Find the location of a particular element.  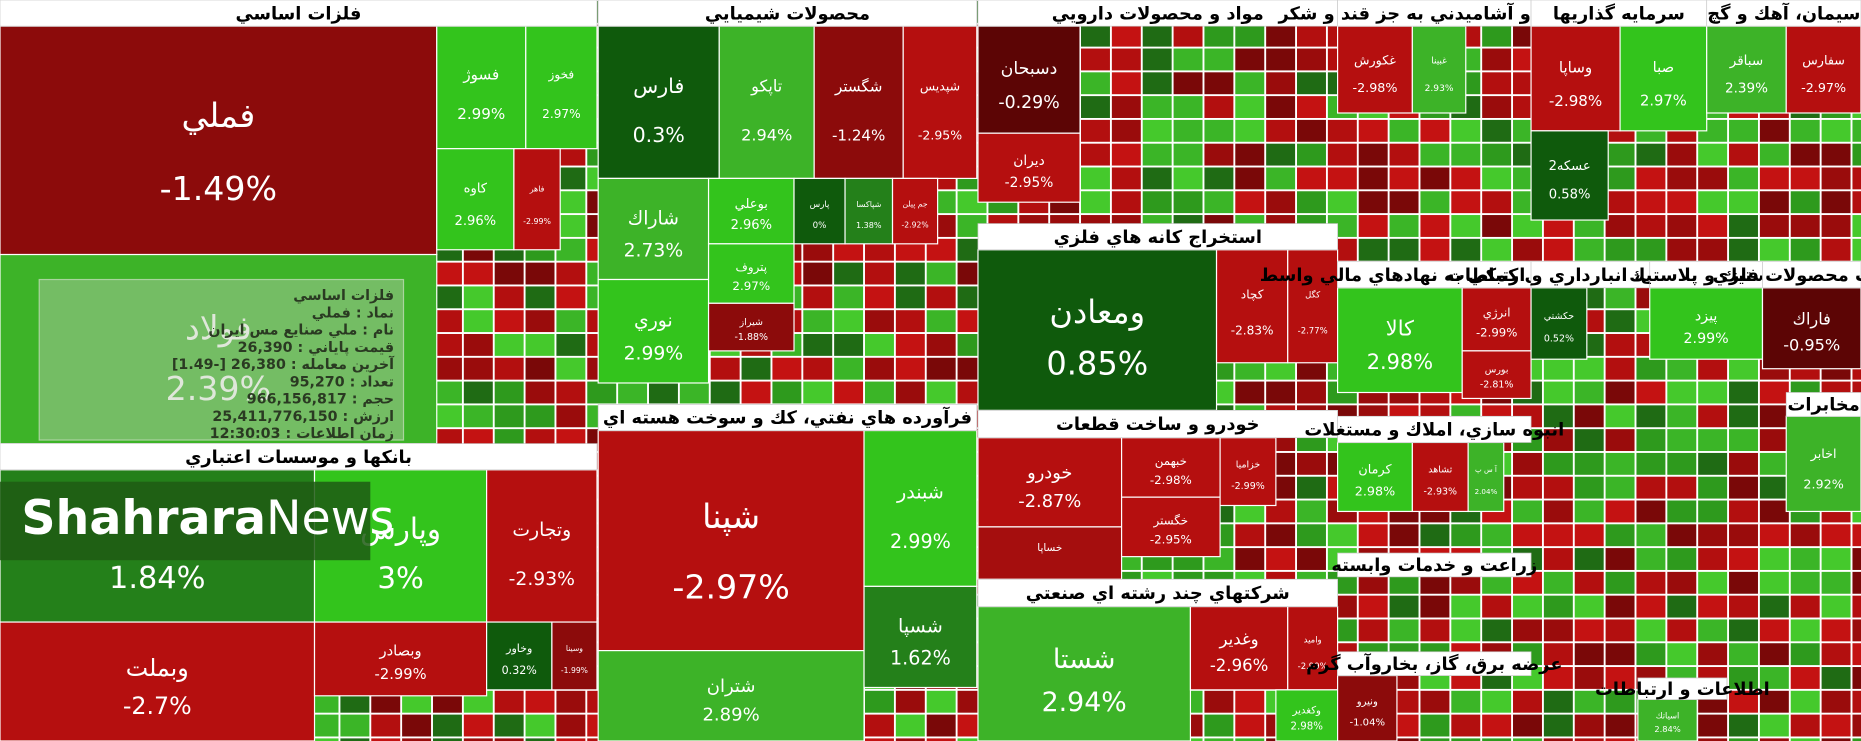

tile-label: جم پيلن is located at coordinates (915, 204).